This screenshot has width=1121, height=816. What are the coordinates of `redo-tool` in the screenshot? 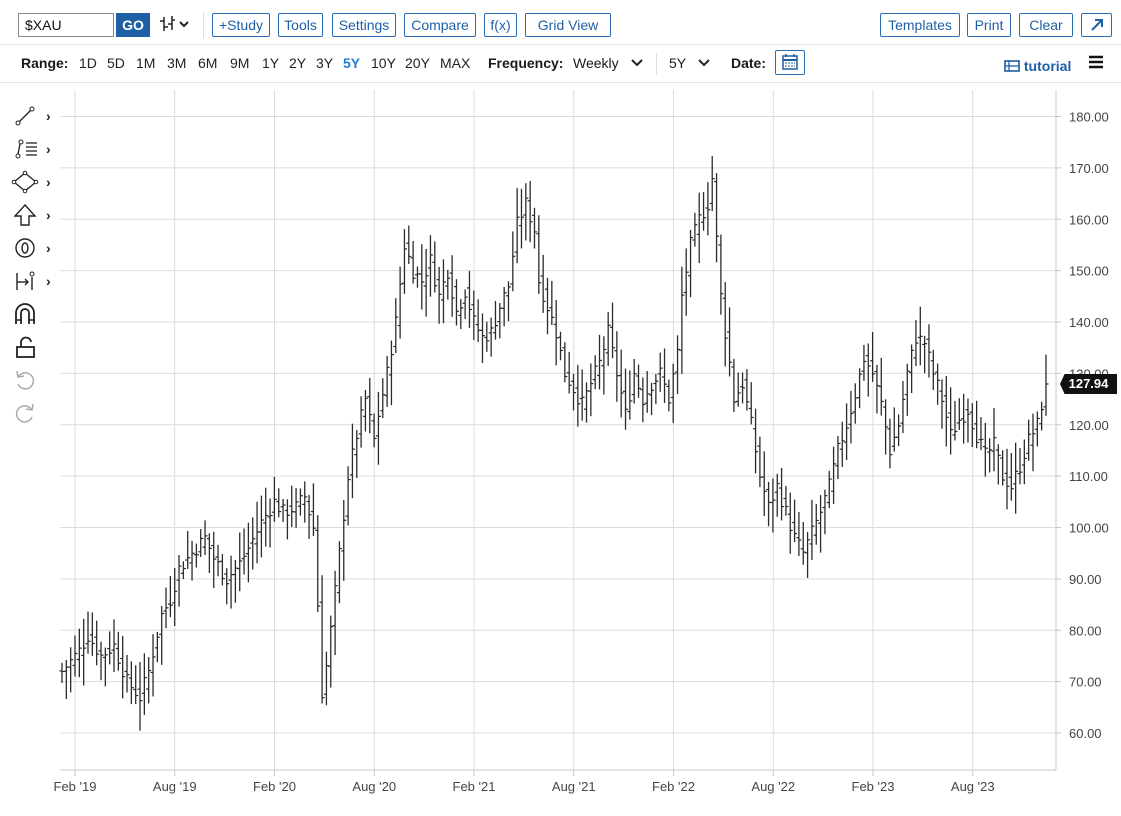 It's located at (33, 414).